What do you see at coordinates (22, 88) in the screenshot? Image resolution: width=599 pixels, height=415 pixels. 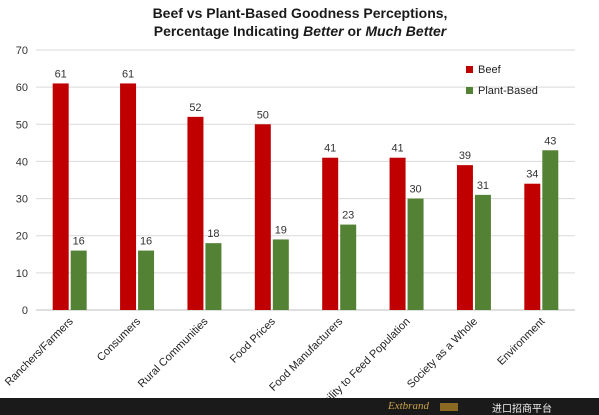 I see `y-tick-label: 60` at bounding box center [22, 88].